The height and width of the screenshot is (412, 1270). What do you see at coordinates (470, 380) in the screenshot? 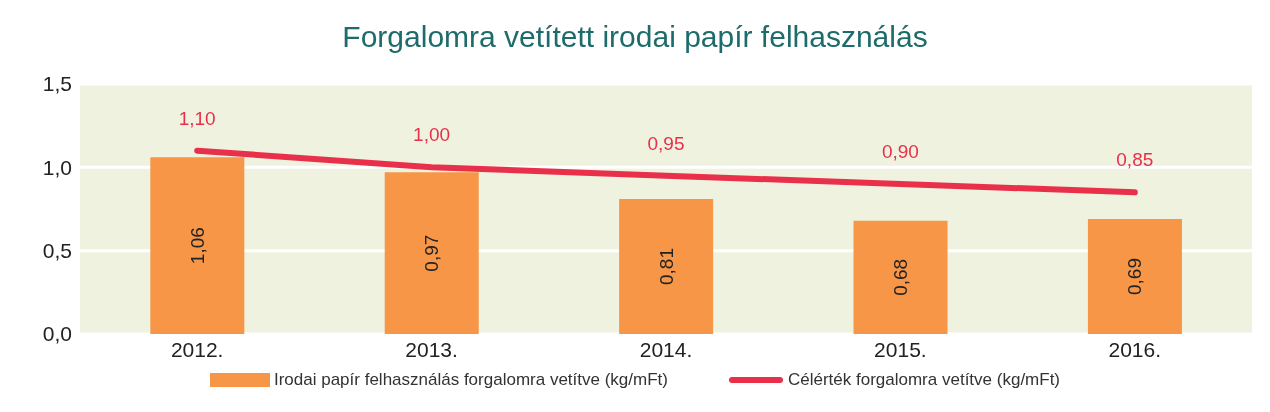
I see `legend-label: Irodai papír felhasználás forgalomra vetítve (kg/mFt)` at bounding box center [470, 380].